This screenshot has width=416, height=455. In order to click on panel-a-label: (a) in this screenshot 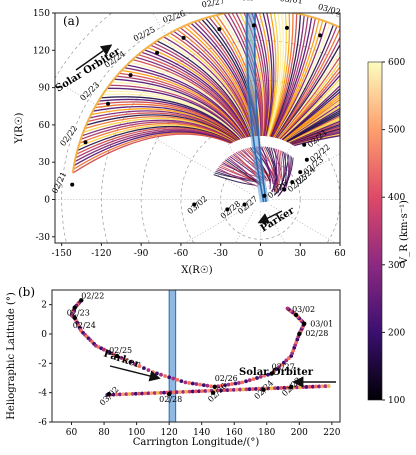, I will do `click(71, 21)`.